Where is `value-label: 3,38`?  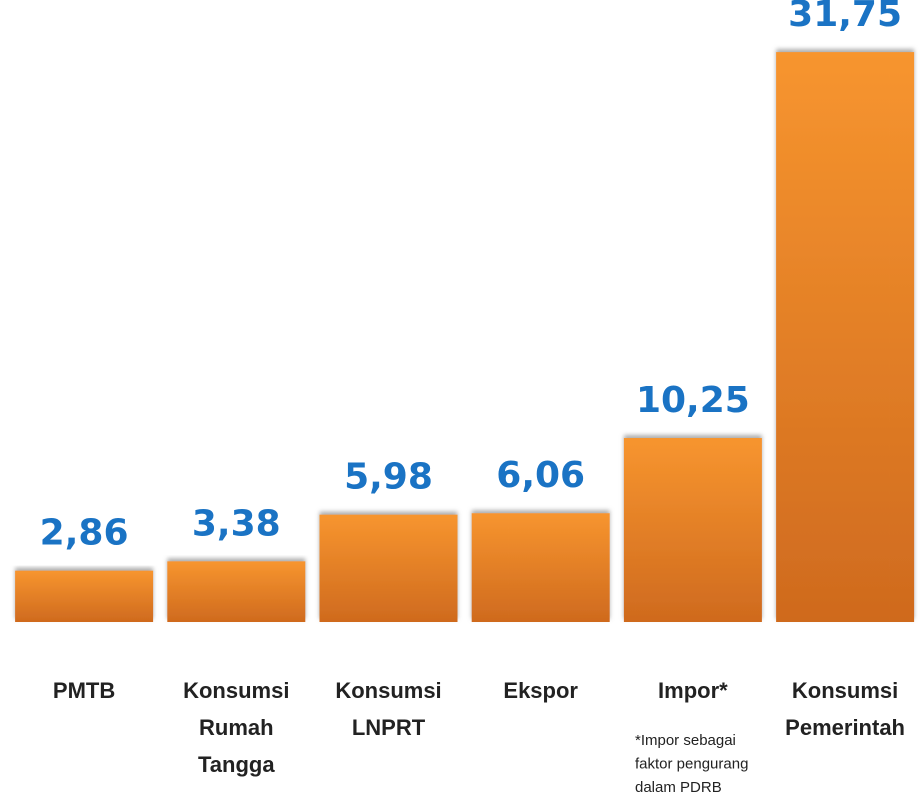 value-label: 3,38 is located at coordinates (236, 523).